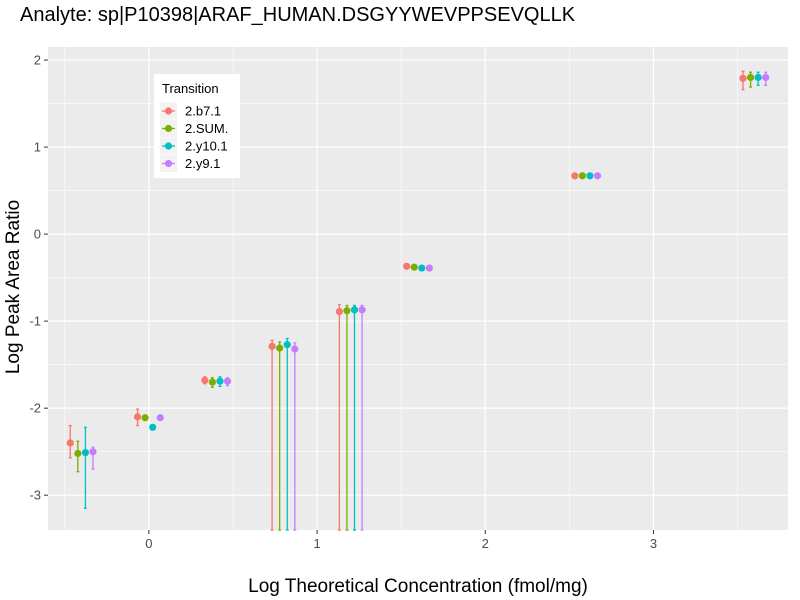 The image size is (800, 600). I want to click on y-tick-label: -3, so click(35, 495).